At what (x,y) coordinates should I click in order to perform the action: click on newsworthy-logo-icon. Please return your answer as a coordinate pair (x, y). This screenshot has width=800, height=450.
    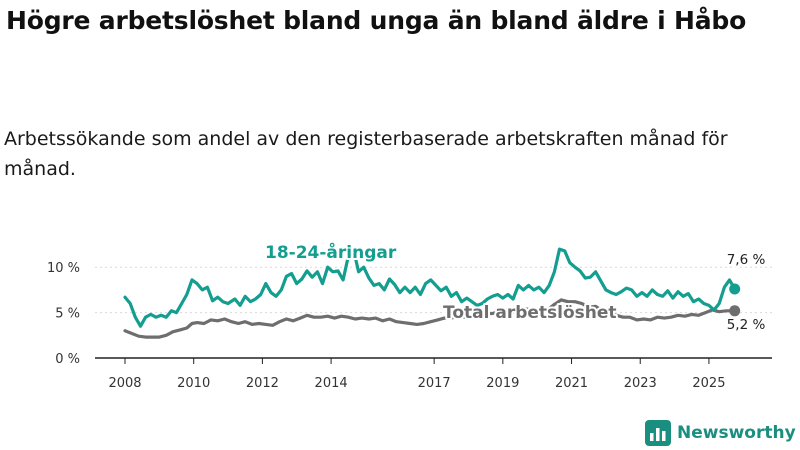
    Looking at the image, I should click on (658, 433).